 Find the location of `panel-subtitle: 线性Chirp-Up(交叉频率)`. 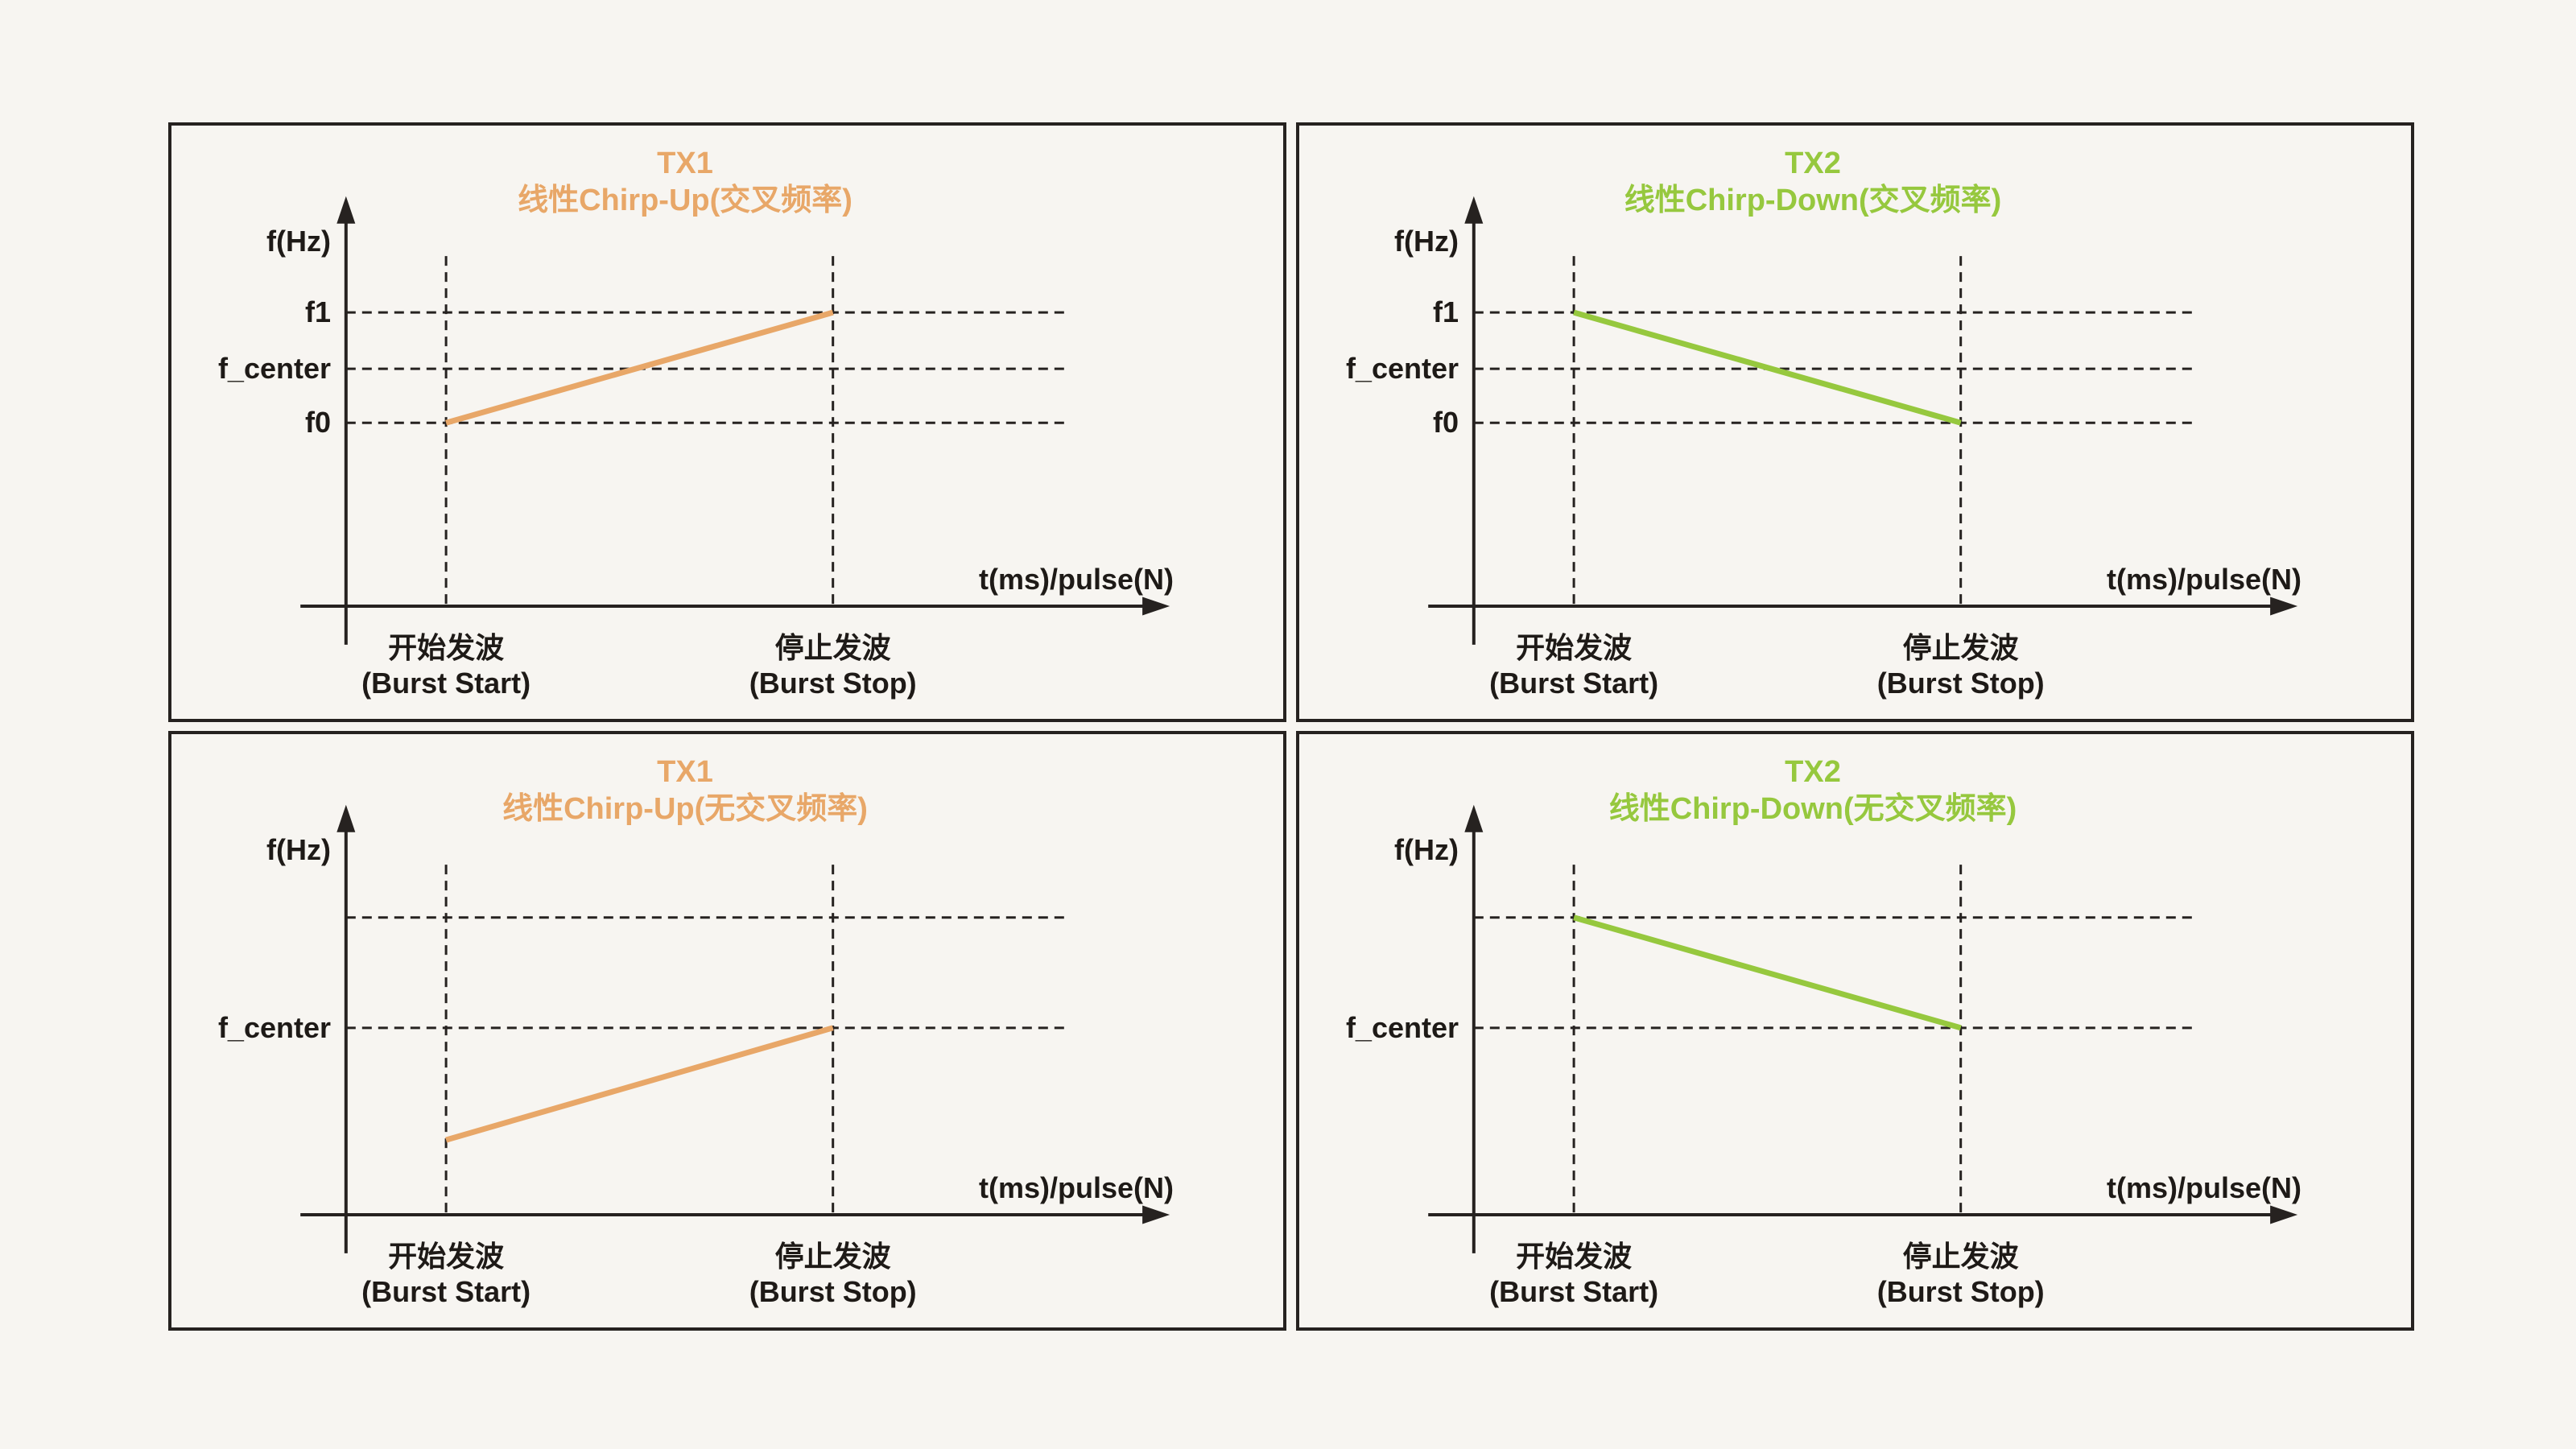

panel-subtitle: 线性Chirp-Up(交叉频率) is located at coordinates (685, 200).